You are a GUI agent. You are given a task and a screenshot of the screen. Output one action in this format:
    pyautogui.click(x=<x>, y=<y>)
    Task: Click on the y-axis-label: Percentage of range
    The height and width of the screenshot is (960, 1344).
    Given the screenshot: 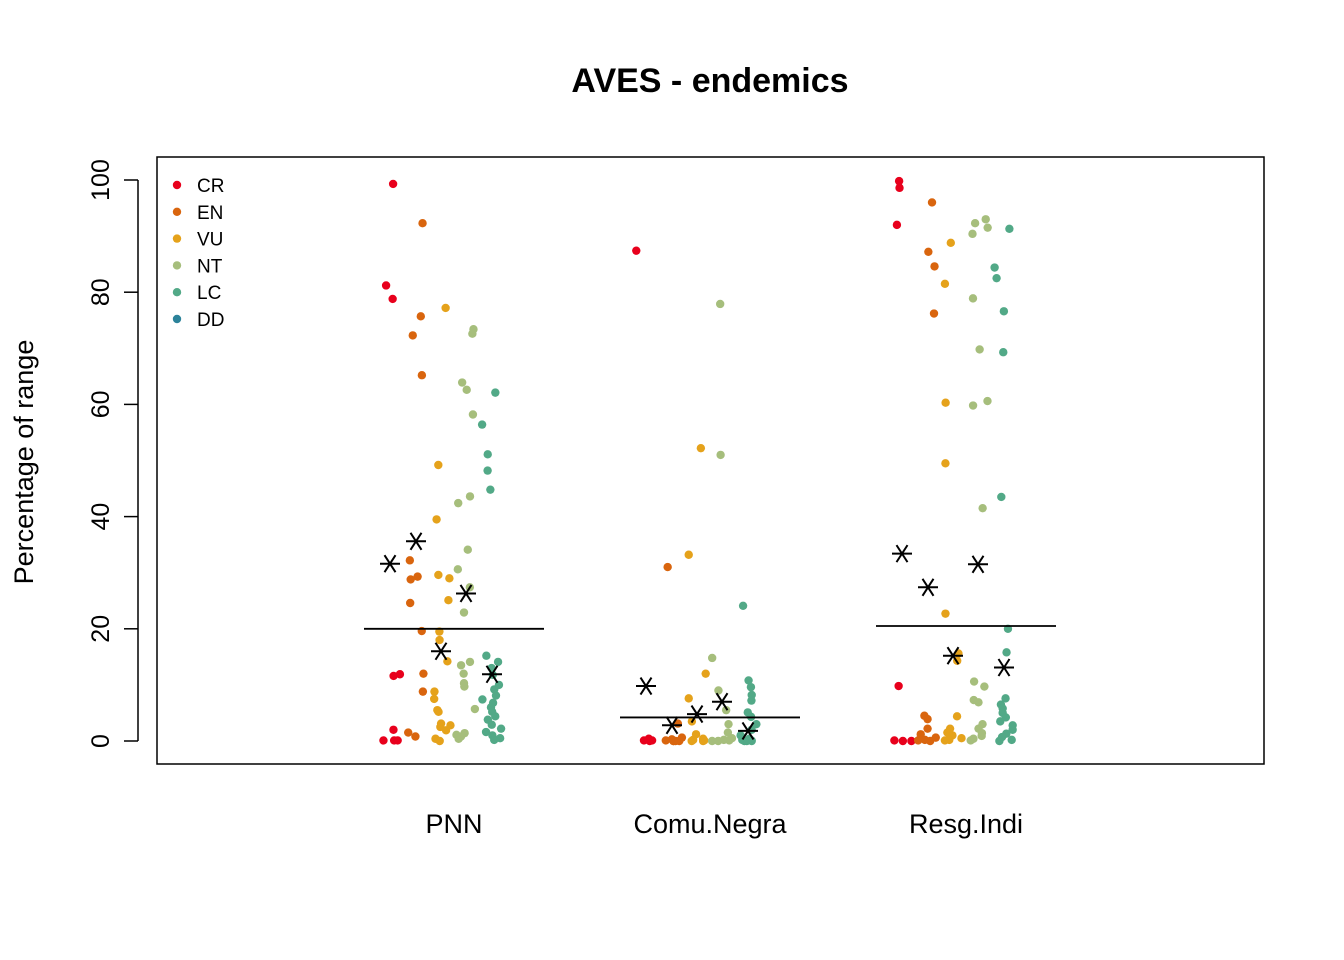 What is the action you would take?
    pyautogui.click(x=24, y=462)
    